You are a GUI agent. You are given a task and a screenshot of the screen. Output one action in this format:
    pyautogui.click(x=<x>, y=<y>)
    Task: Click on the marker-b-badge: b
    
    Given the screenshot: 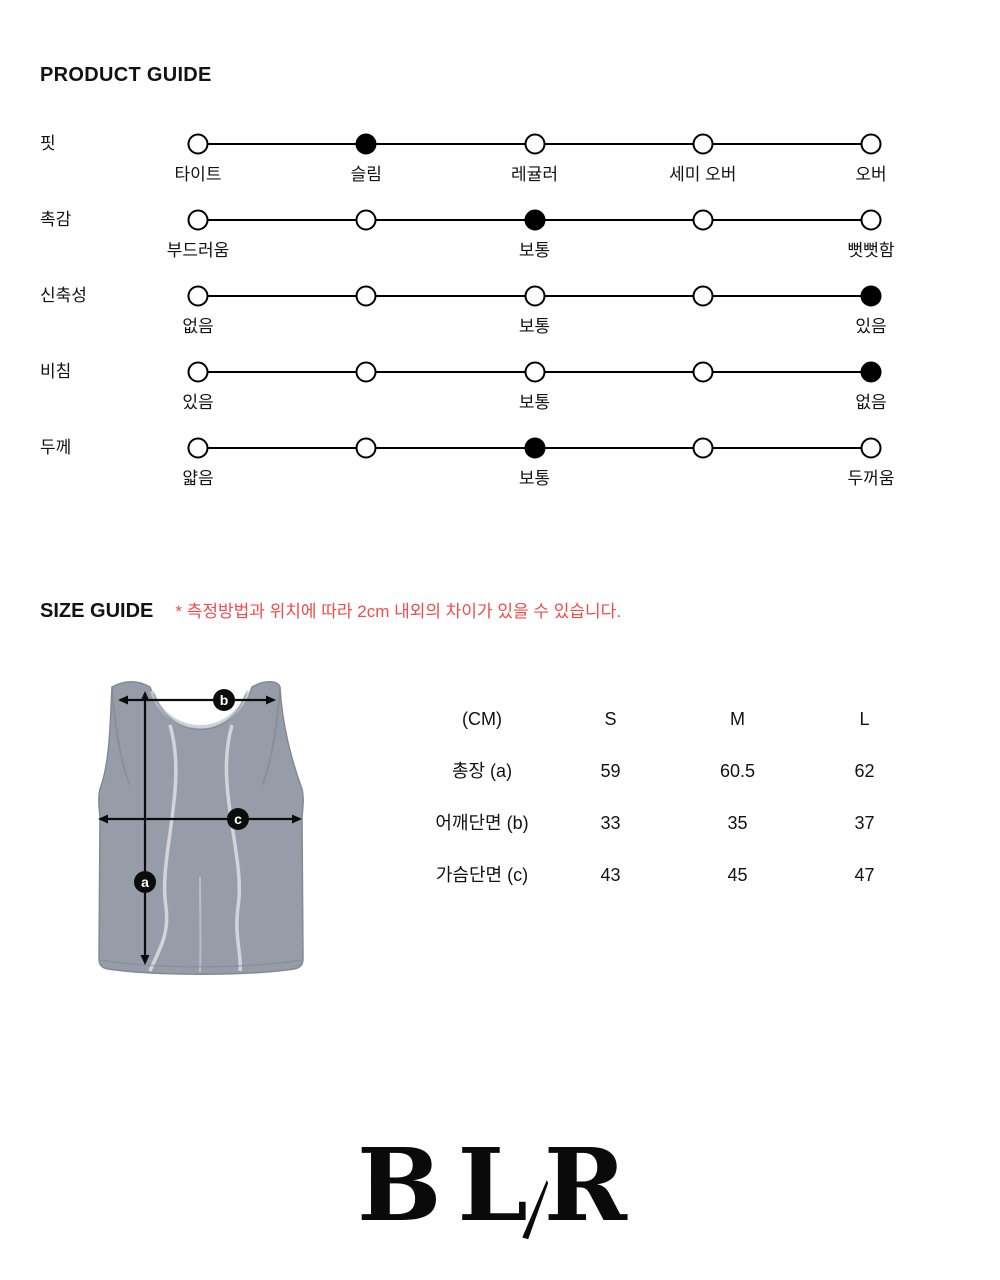 What is the action you would take?
    pyautogui.click(x=224, y=700)
    